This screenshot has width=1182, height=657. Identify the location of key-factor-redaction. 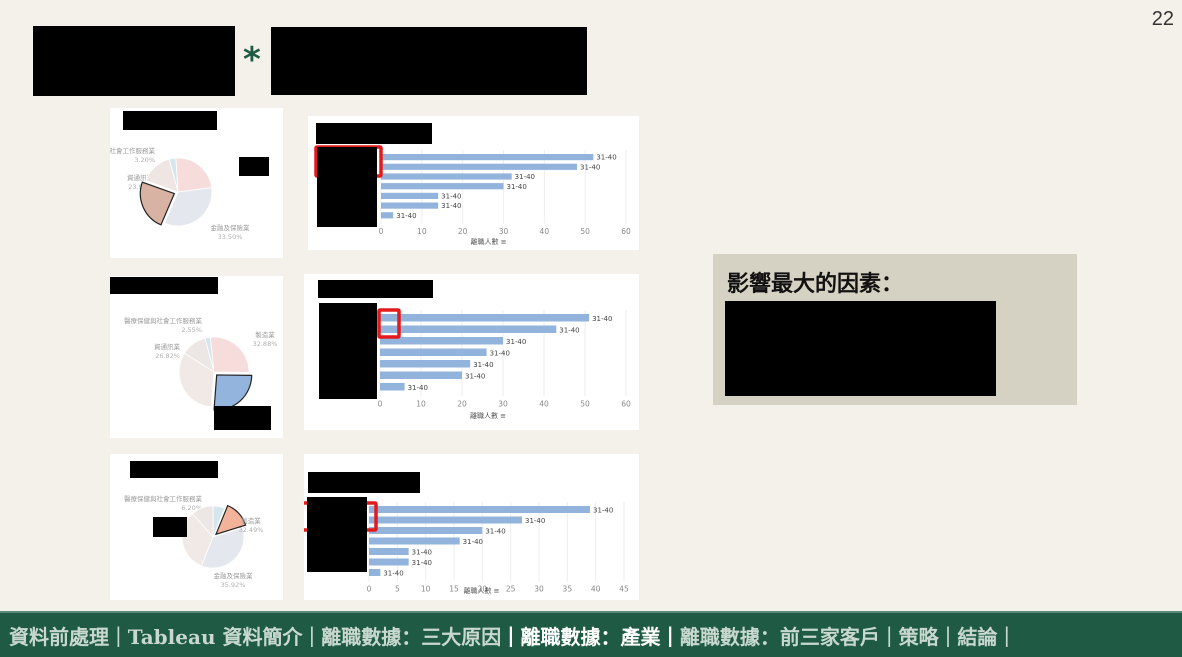
(860, 348).